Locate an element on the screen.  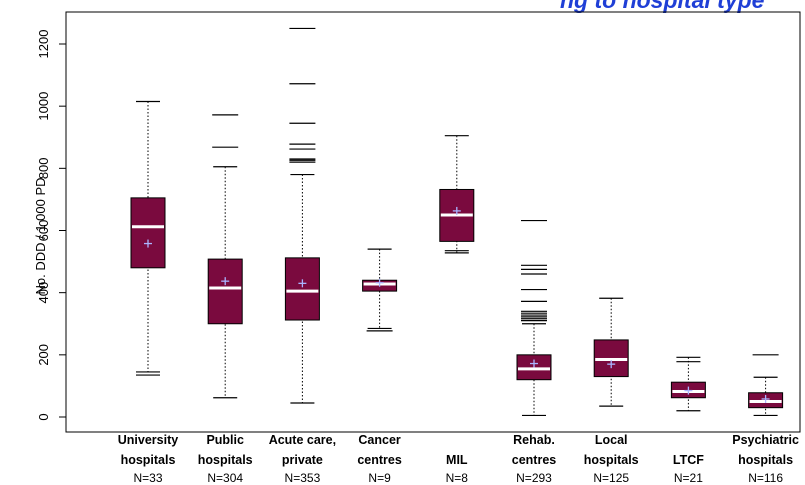
category-label-line1: Cancer is located at coordinates (379, 440).